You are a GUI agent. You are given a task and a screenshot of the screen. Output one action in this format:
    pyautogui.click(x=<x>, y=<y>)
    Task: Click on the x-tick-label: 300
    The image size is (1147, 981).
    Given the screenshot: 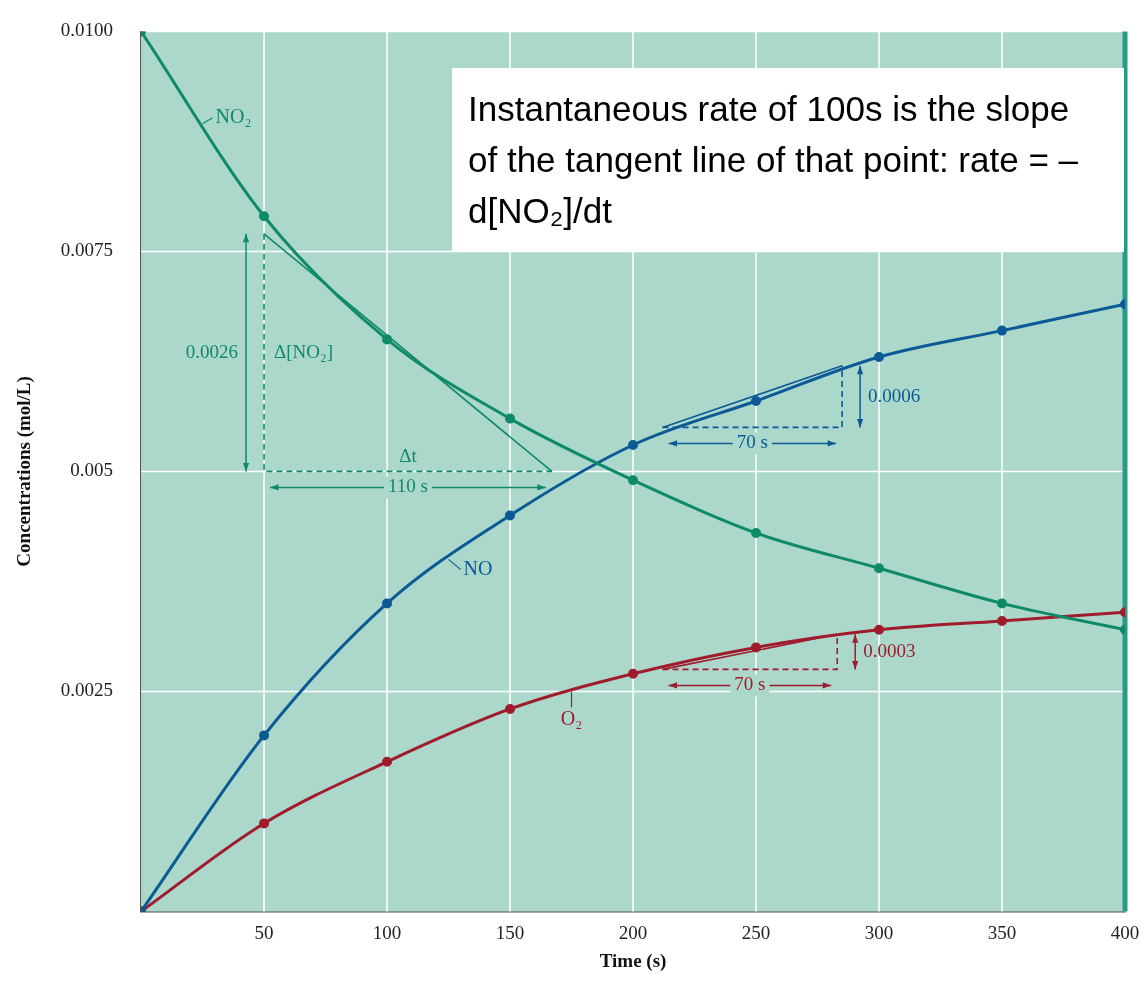 What is the action you would take?
    pyautogui.click(x=879, y=932)
    